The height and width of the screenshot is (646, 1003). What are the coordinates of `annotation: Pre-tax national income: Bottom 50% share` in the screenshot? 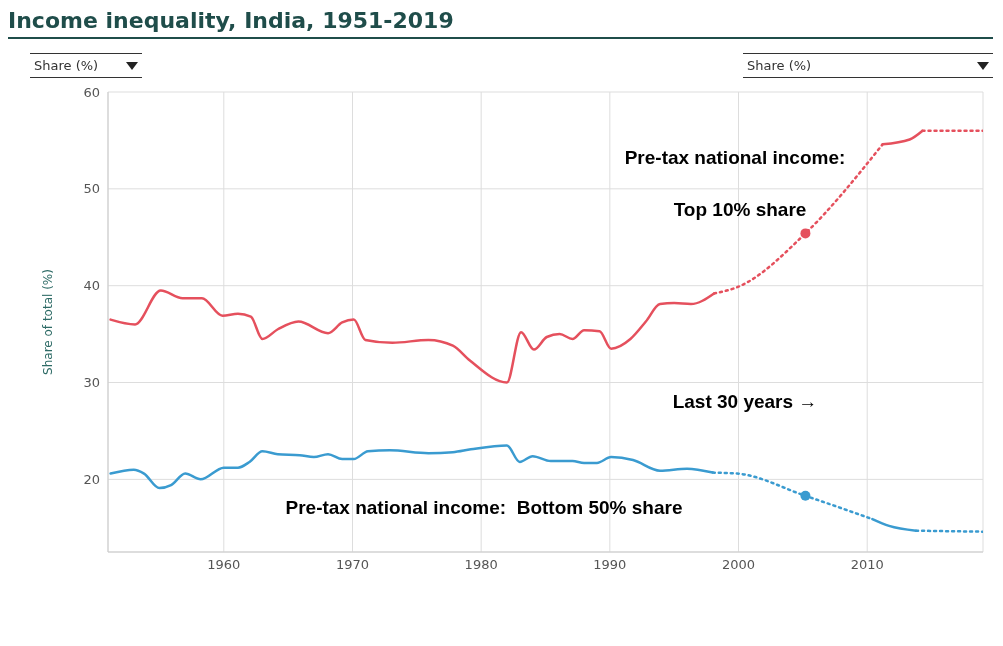 It's located at (484, 508).